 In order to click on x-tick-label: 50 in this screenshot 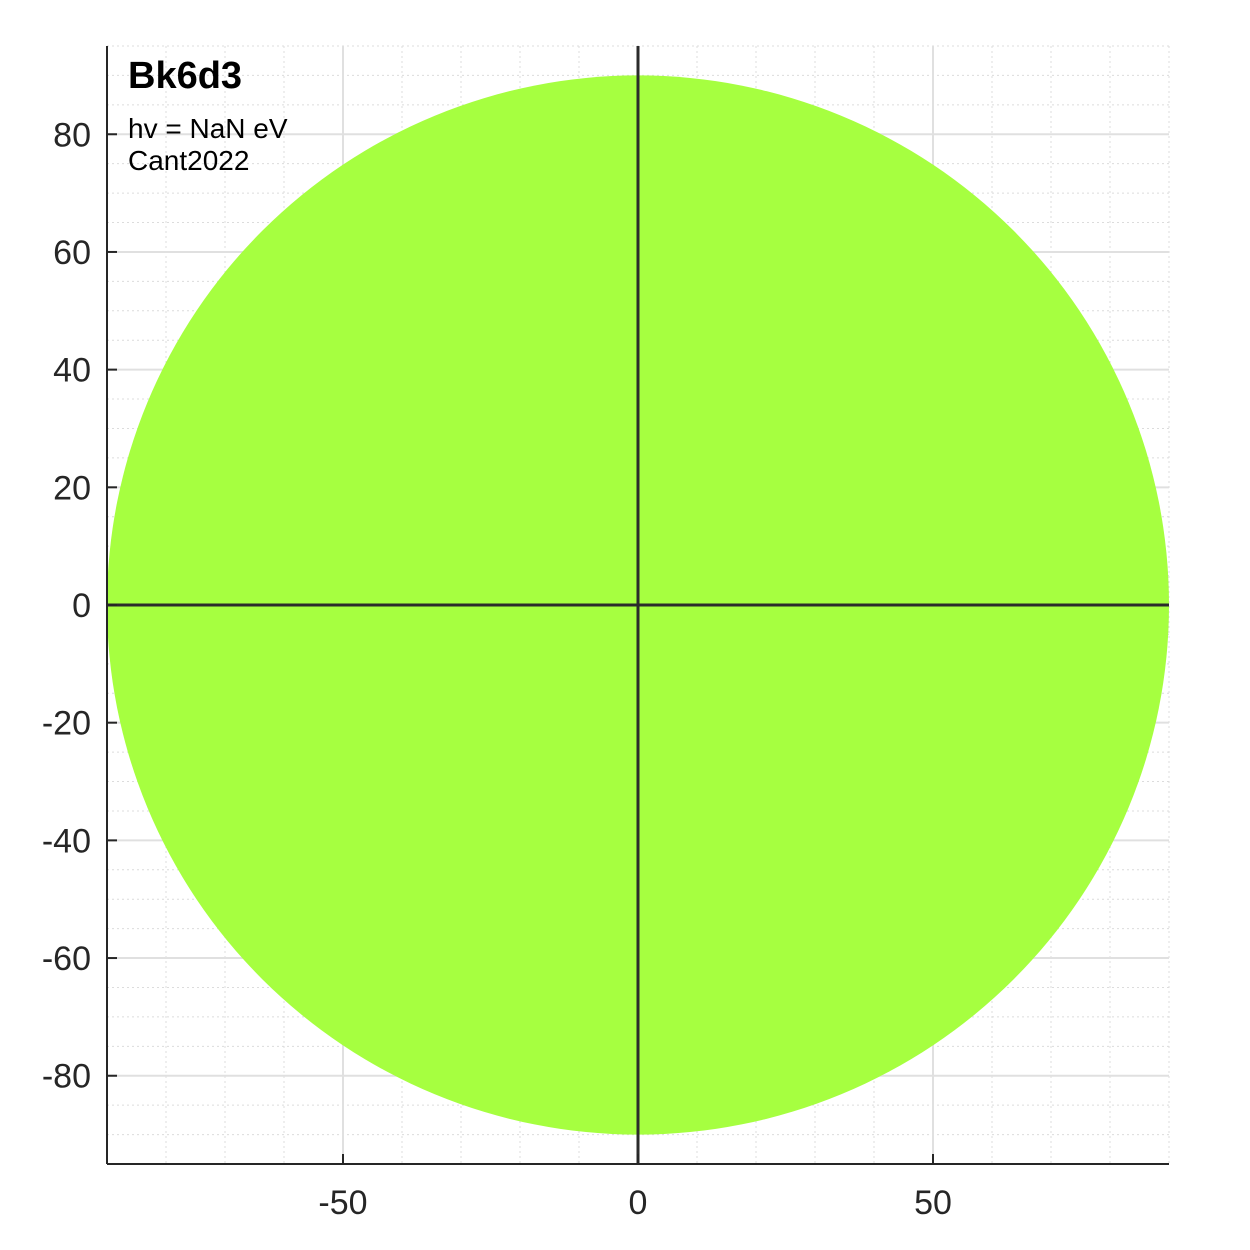, I will do `click(933, 1203)`.